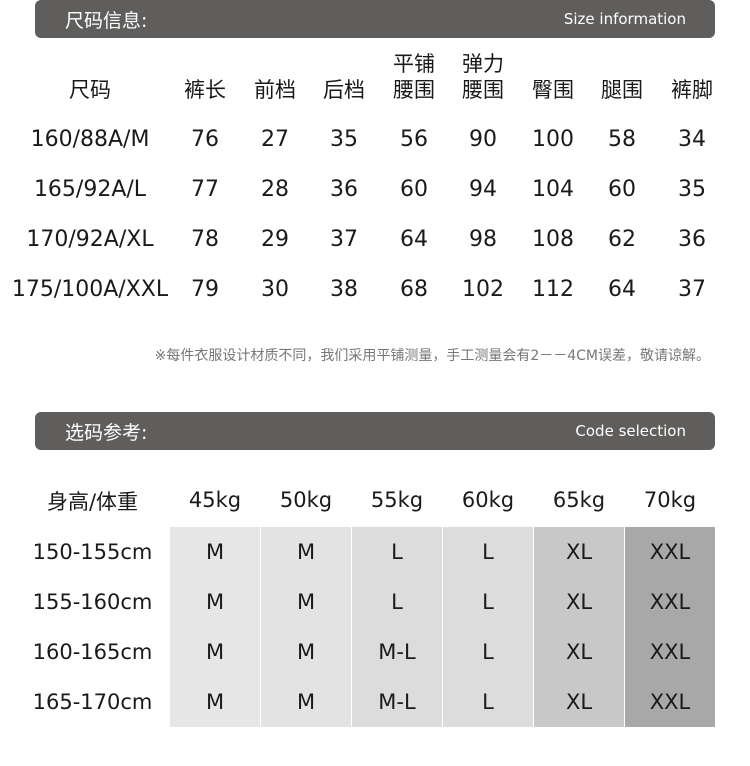 The width and height of the screenshot is (750, 766). Describe the element at coordinates (90, 239) in the screenshot. I see `size-row-label: 170/92A/XL` at that location.